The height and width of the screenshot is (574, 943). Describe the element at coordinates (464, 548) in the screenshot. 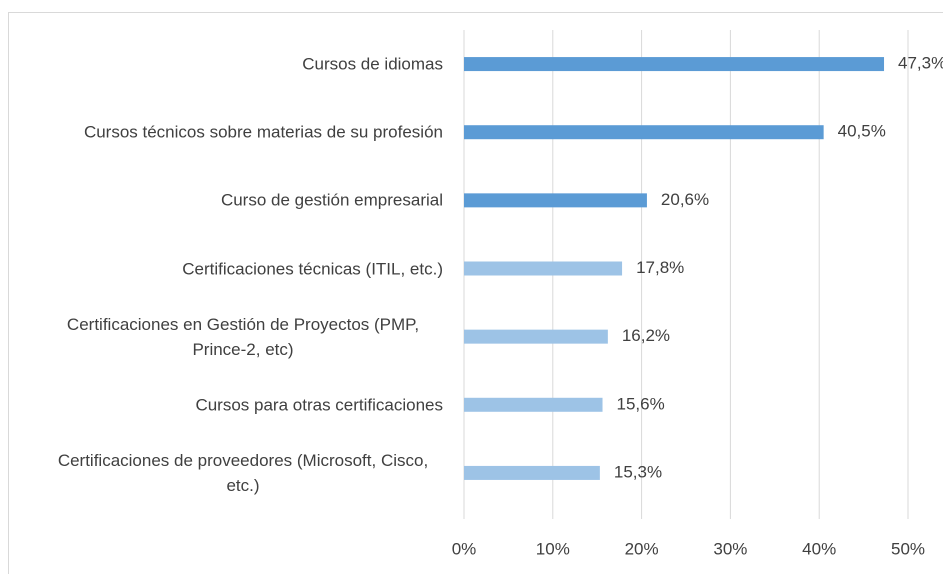

I see `x-tick-label: 0%` at that location.